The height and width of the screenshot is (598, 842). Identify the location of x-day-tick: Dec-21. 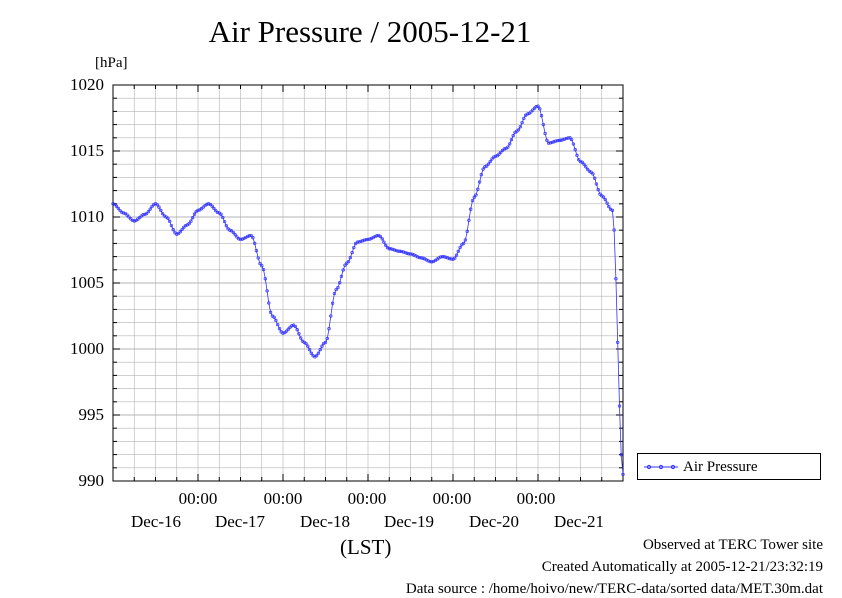
(579, 521).